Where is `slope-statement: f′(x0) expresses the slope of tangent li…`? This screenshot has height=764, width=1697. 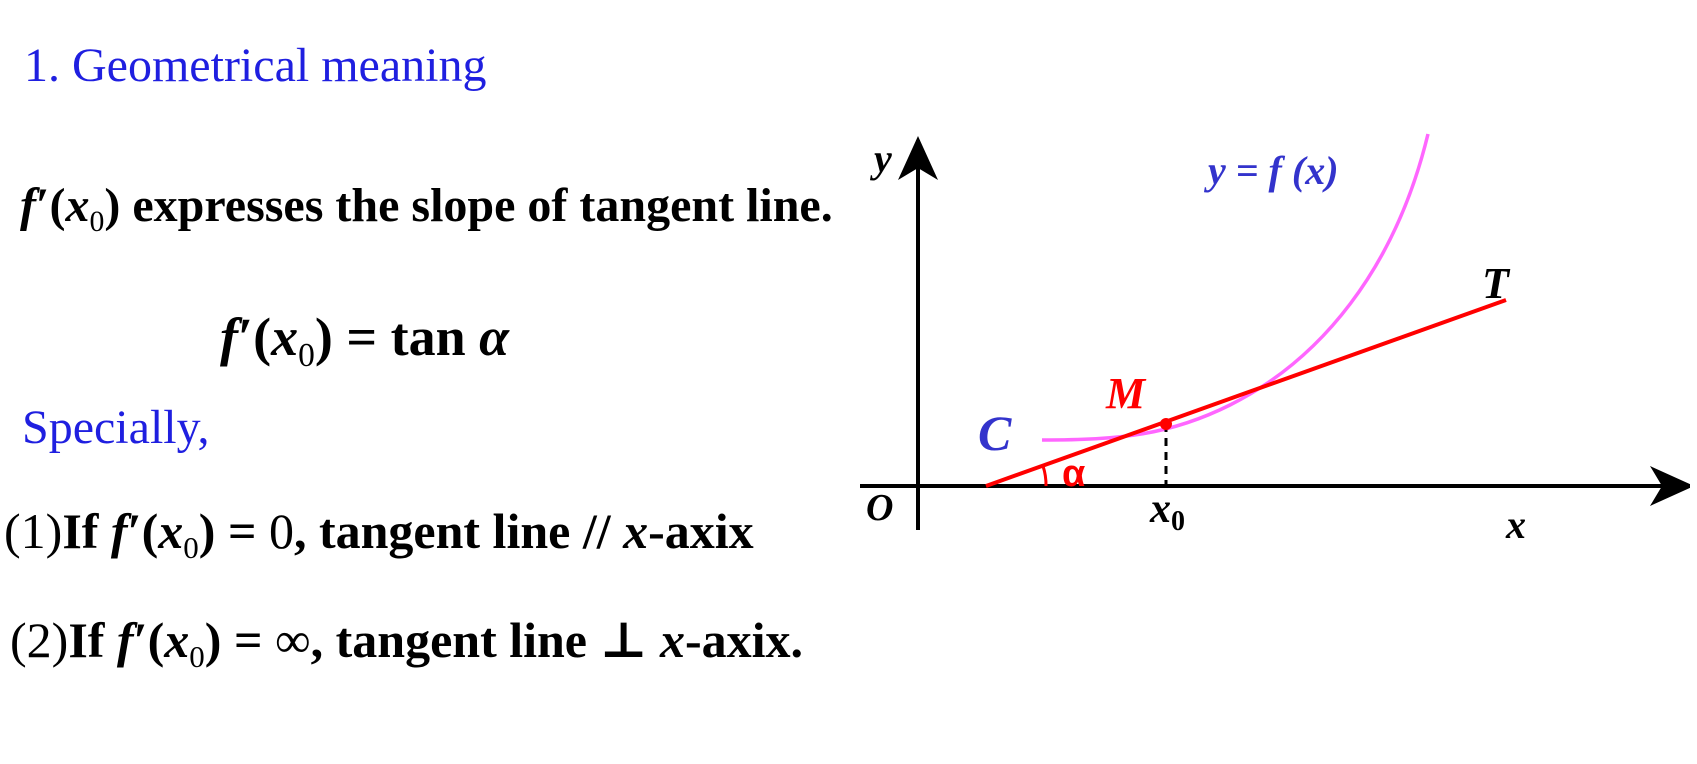
slope-statement: f′(x0) expresses the slope of tangent li… is located at coordinates (426, 208).